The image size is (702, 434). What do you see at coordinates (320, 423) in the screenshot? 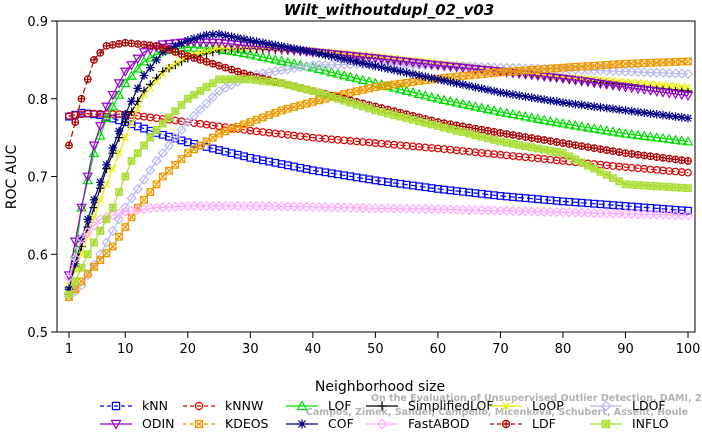
I see `legend-item-cof: COF` at bounding box center [320, 423].